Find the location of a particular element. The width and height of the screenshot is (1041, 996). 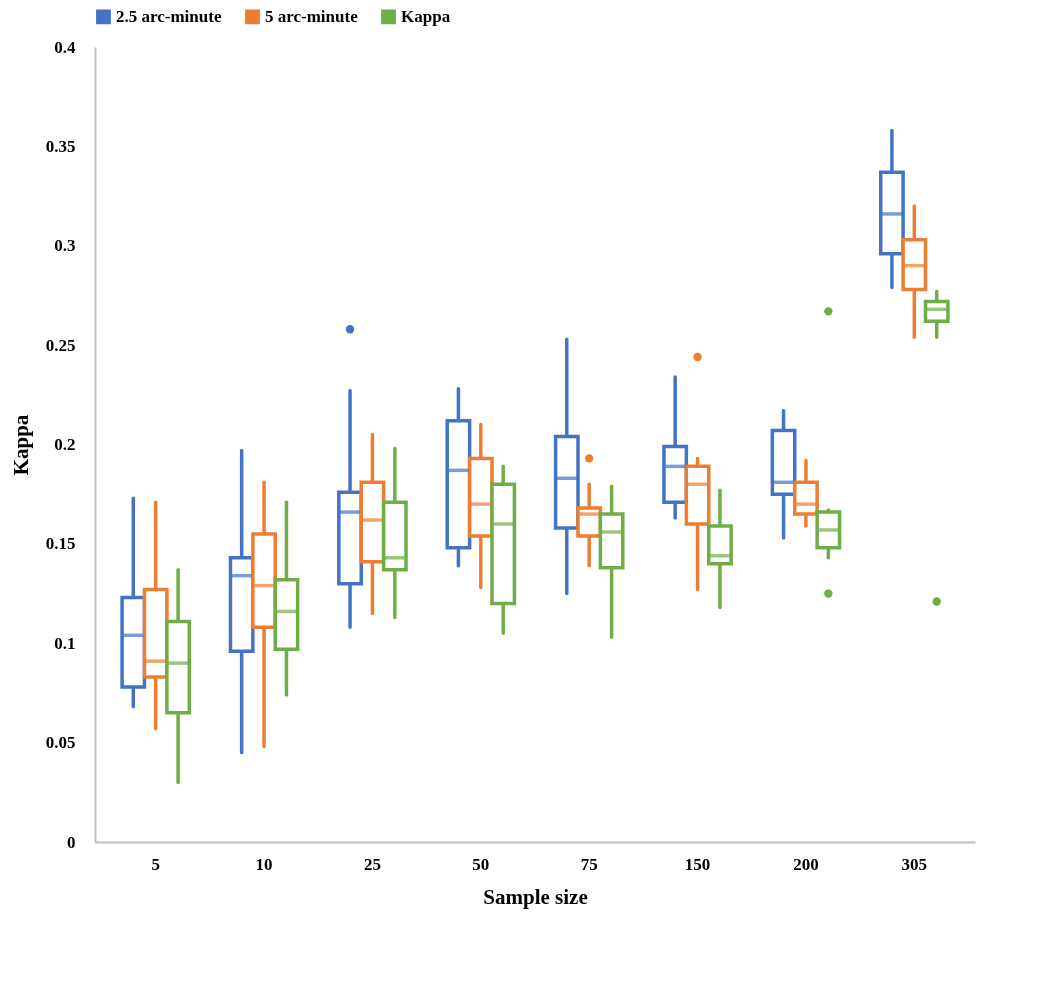

y-tick-label: 0.25 is located at coordinates (60, 345).